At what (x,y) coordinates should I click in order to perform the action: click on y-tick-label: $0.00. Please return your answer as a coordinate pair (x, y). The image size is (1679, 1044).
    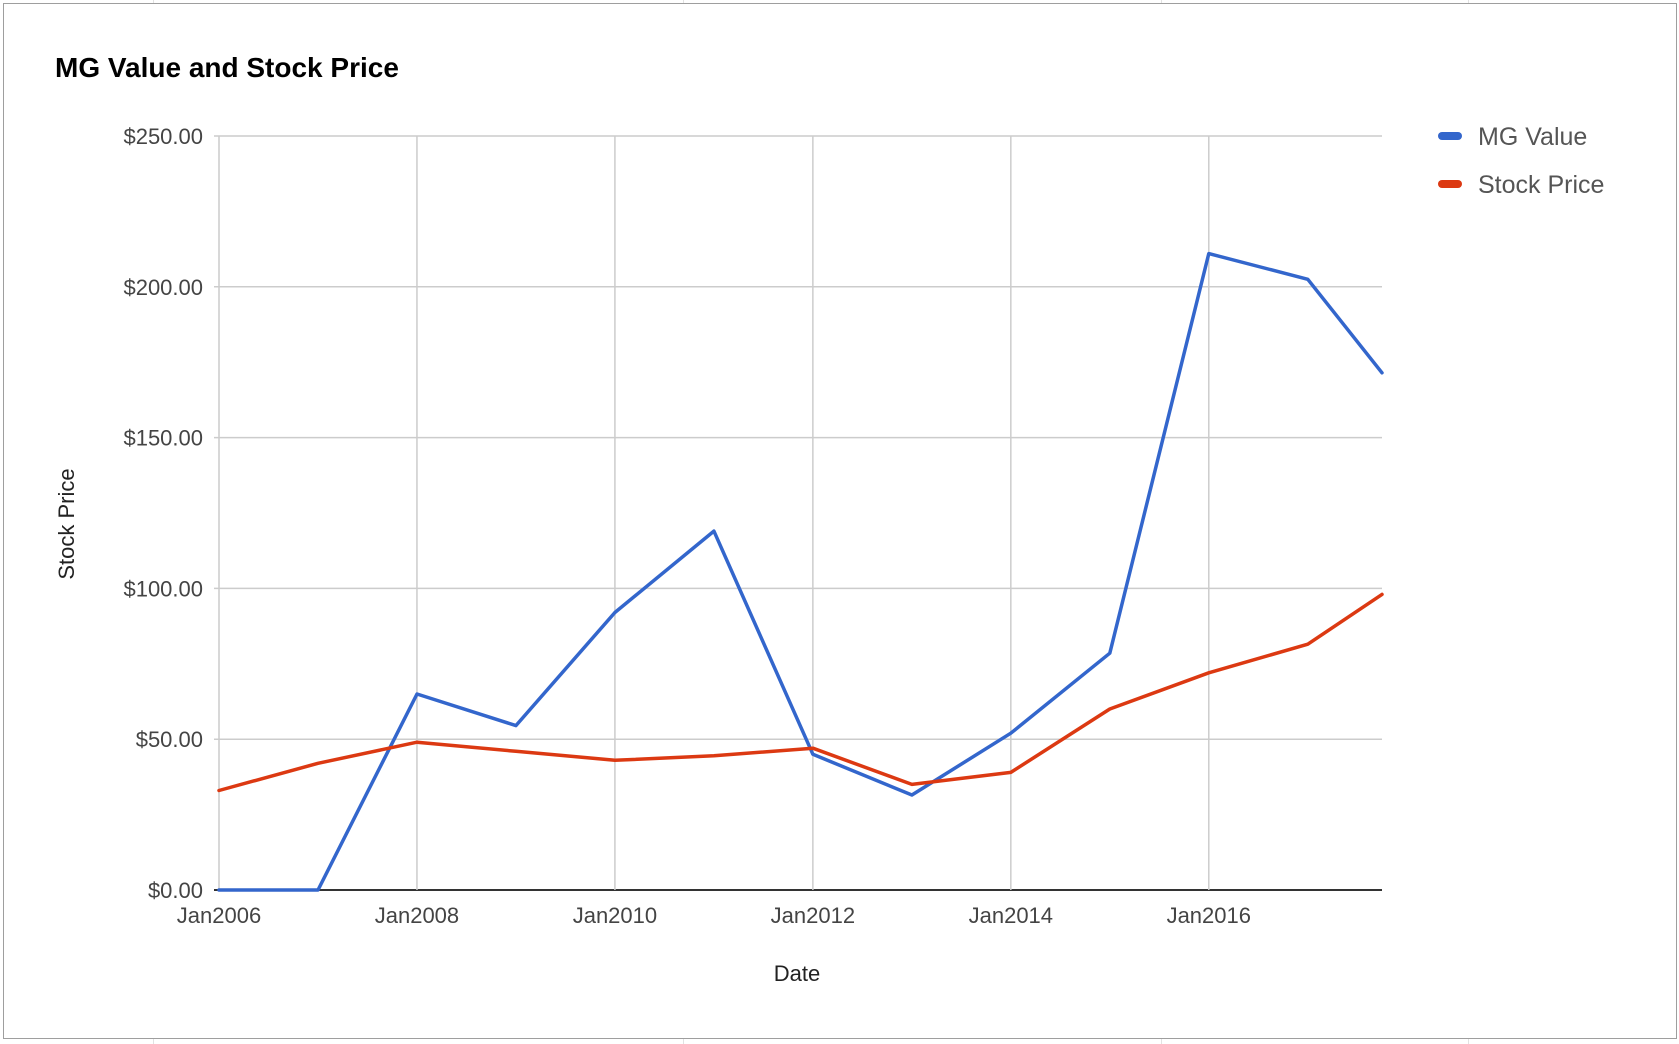
    Looking at the image, I should click on (175, 890).